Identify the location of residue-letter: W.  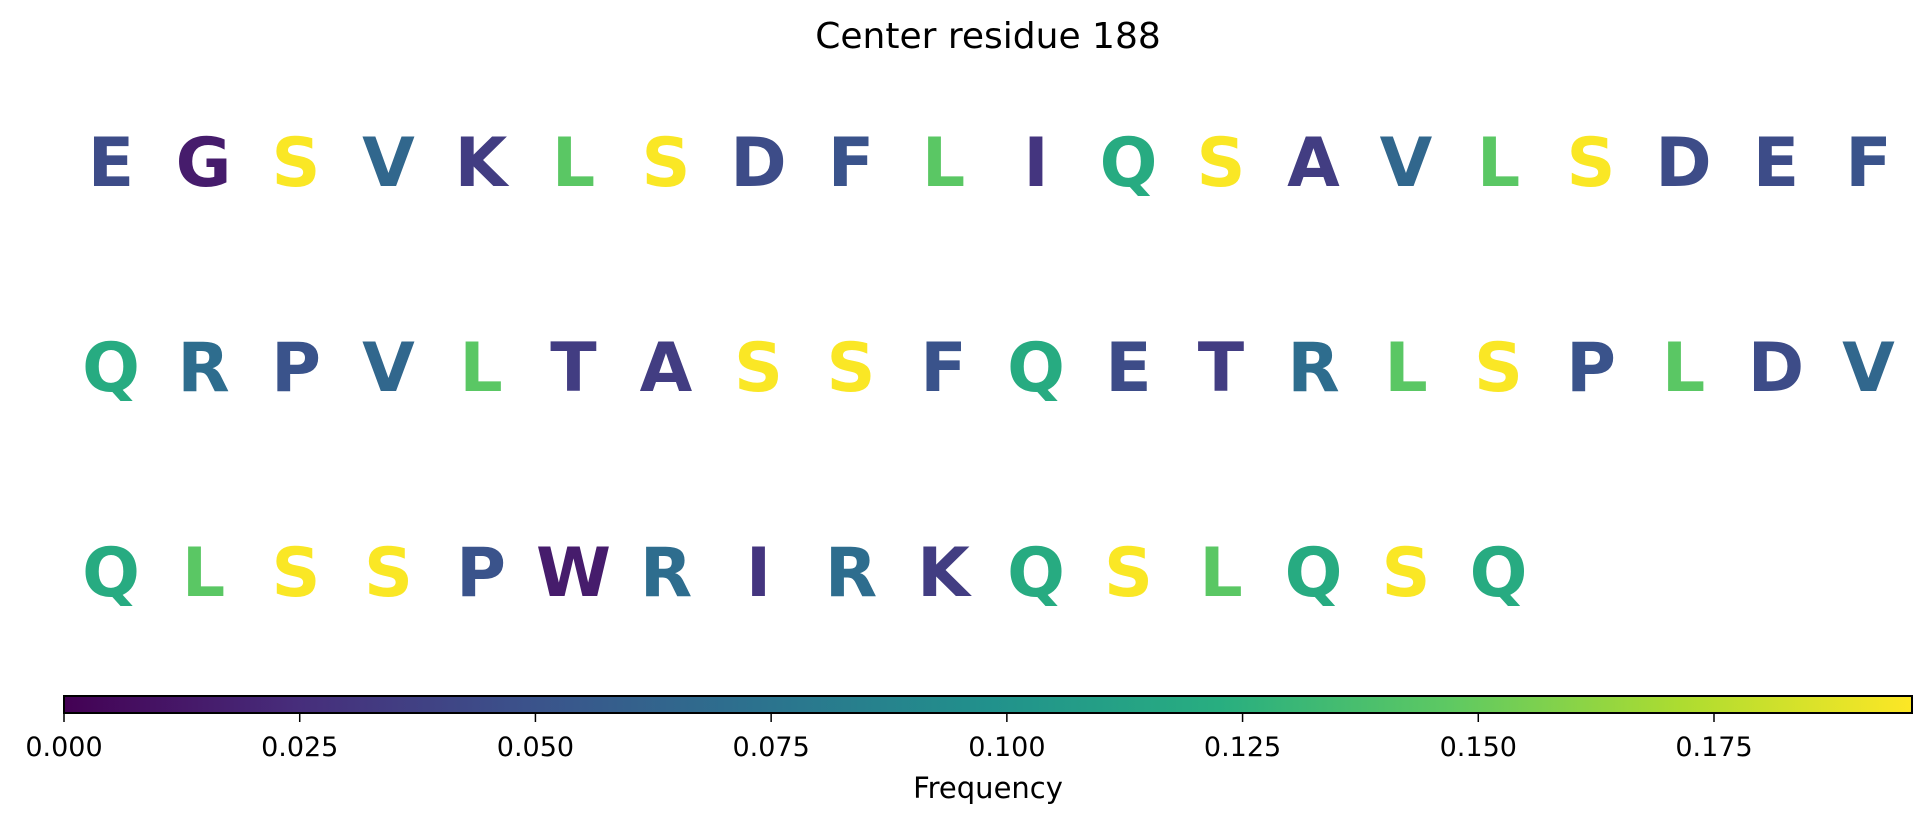
(573, 573).